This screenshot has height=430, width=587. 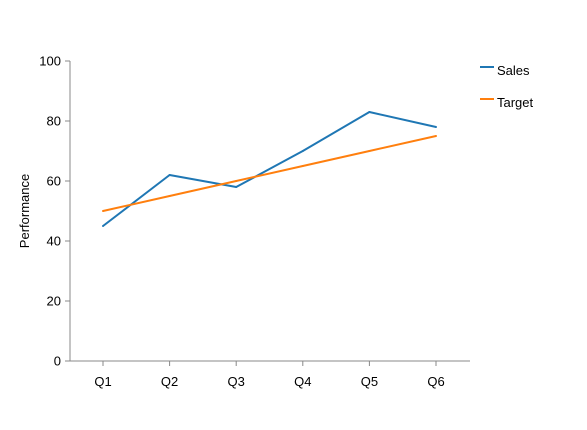 I want to click on legend-label-target: Target, so click(x=515, y=102).